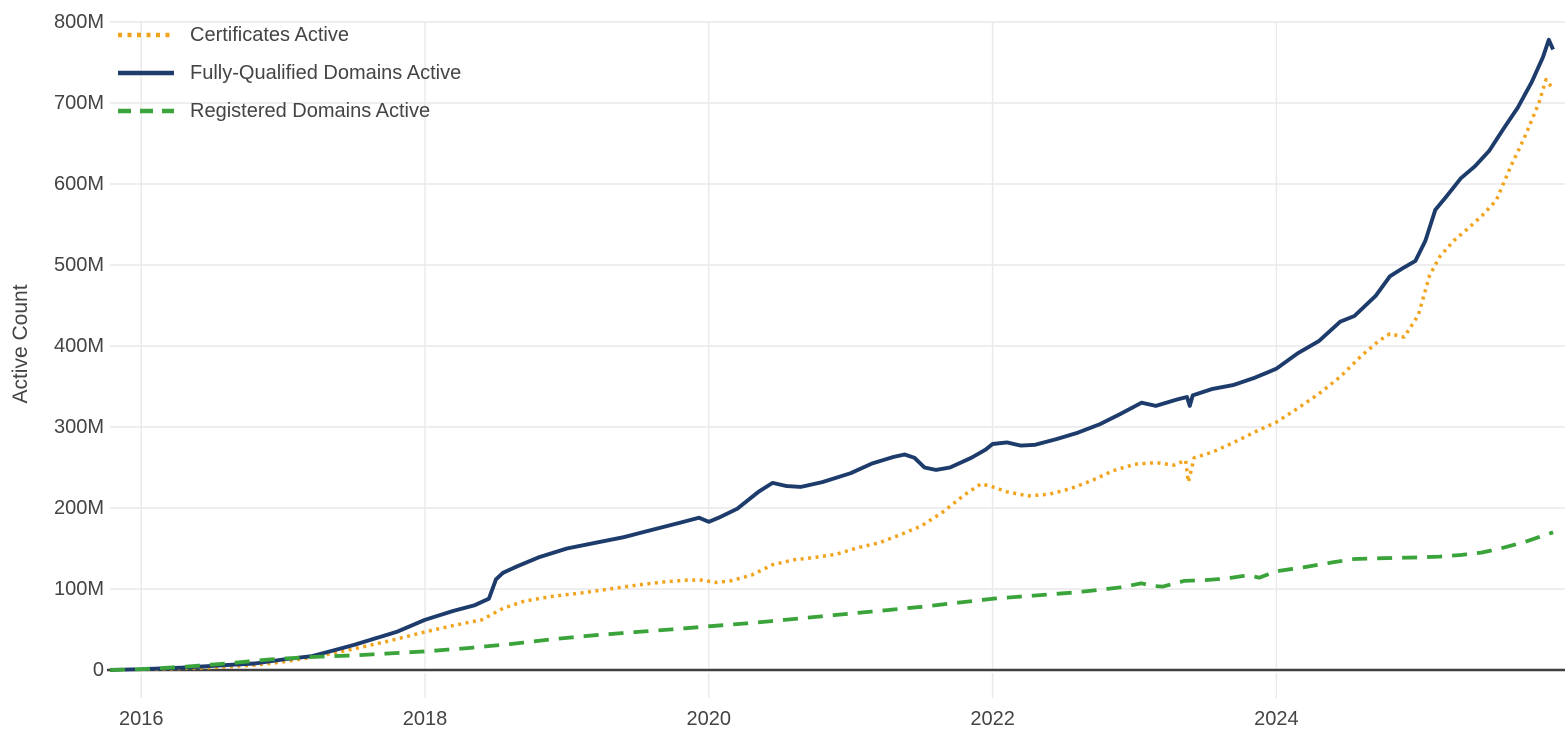 The height and width of the screenshot is (748, 1565). I want to click on legend-swatch-dotted-line-icon, so click(146, 35).